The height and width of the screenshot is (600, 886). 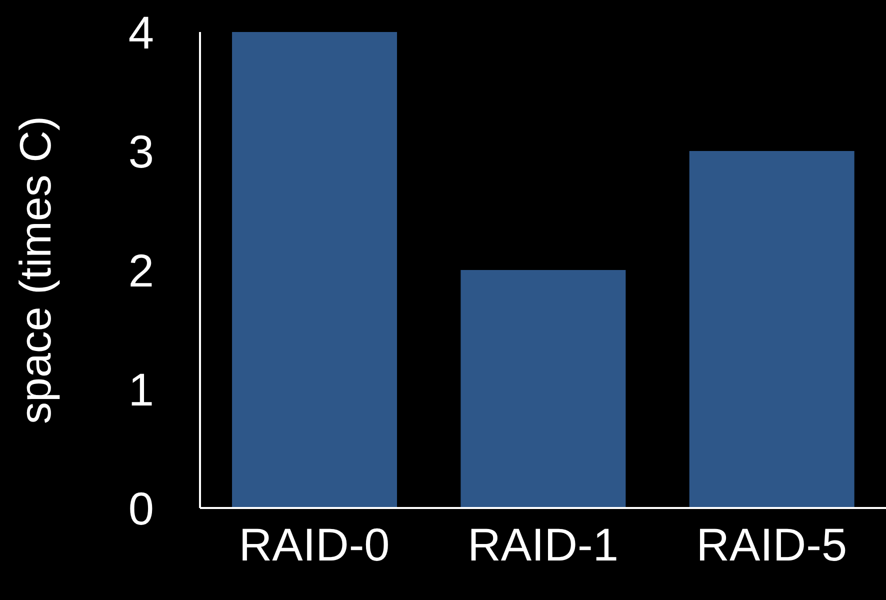 I want to click on y-tick-label: 1, so click(x=141, y=389).